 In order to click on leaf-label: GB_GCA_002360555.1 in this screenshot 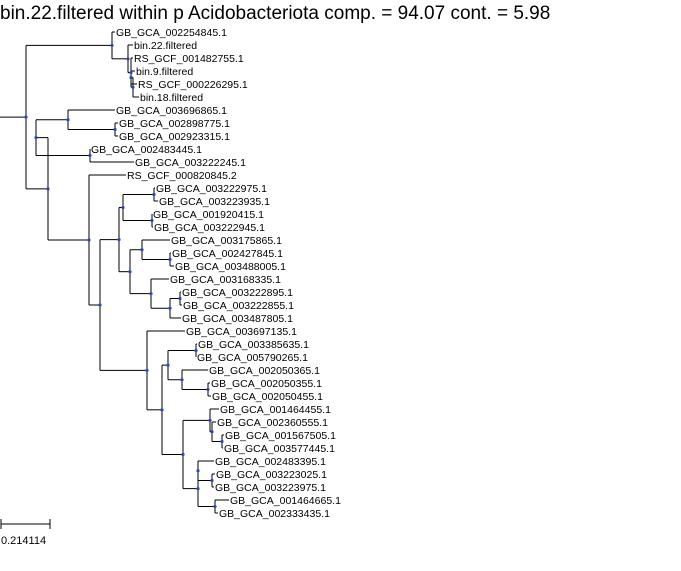, I will do `click(272, 423)`.